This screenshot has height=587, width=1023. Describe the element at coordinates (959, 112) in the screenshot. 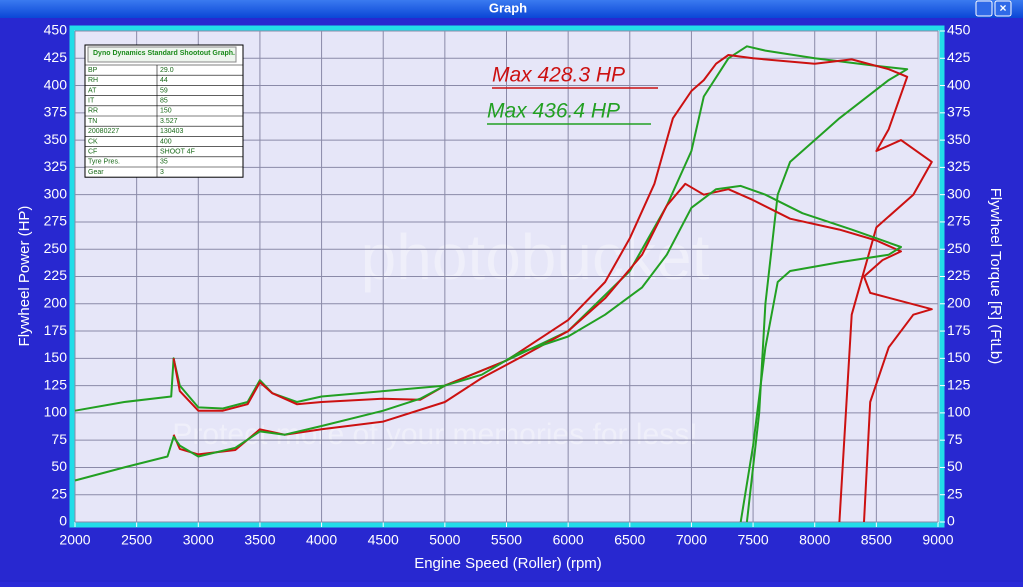

I see `y2-tick-label: 375` at that location.